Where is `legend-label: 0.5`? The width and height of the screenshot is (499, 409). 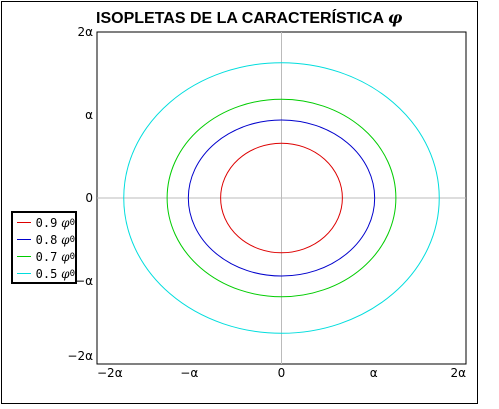 legend-label: 0.5 is located at coordinates (46, 273).